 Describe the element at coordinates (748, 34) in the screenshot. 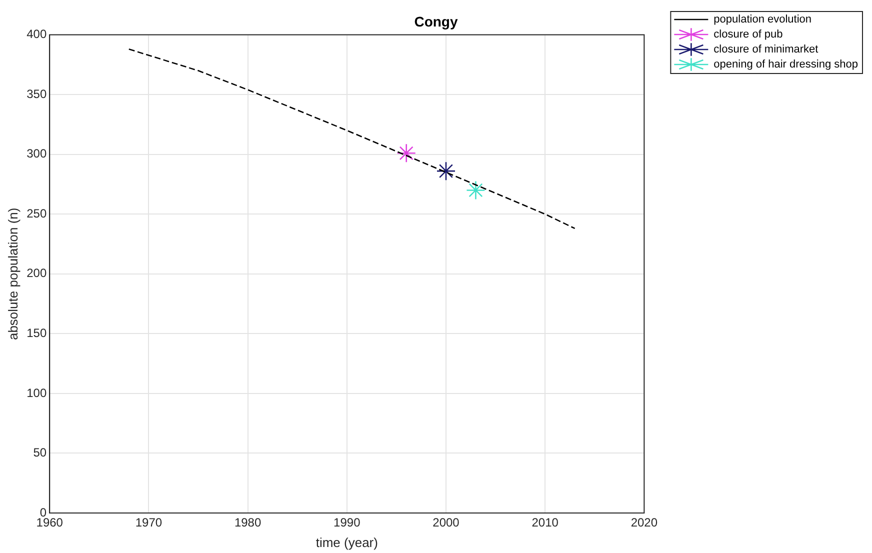

I see `legend-label: closure of pub` at that location.